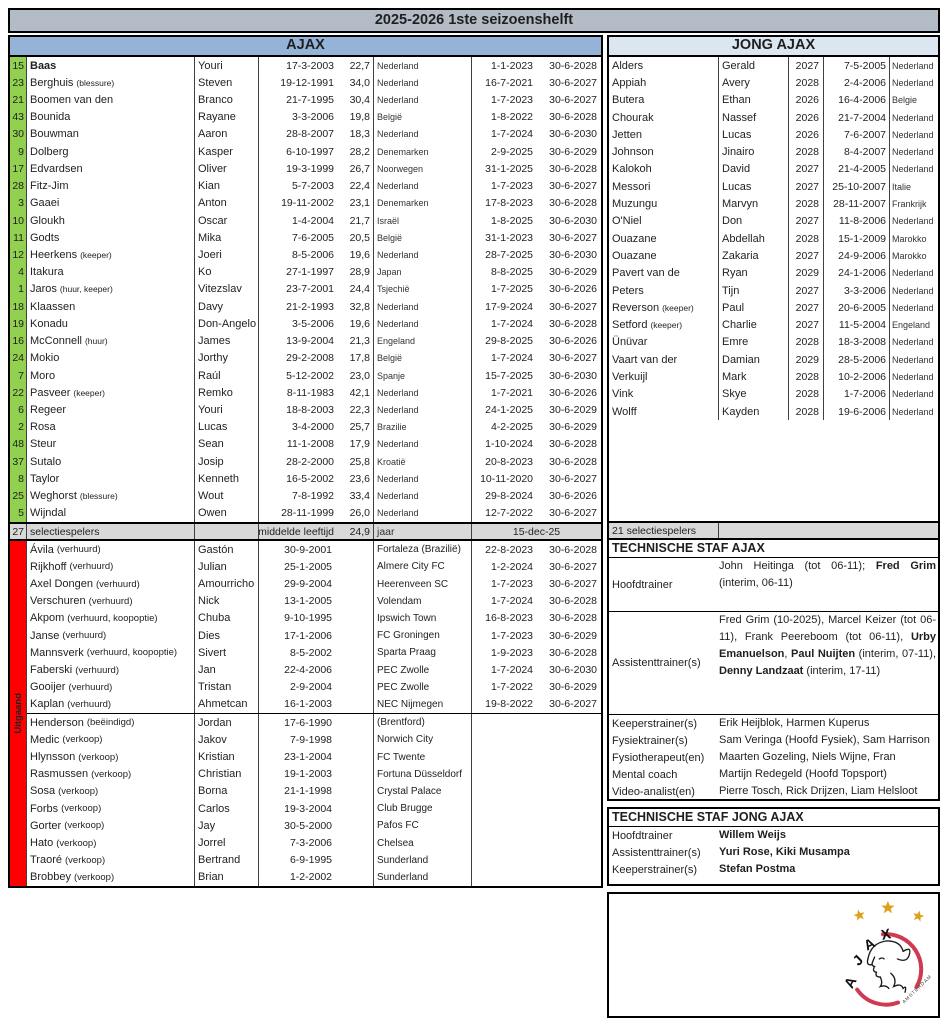 The width and height of the screenshot is (948, 1024). I want to click on player-last-name-cell: Traoré (verkoop), so click(111, 860).